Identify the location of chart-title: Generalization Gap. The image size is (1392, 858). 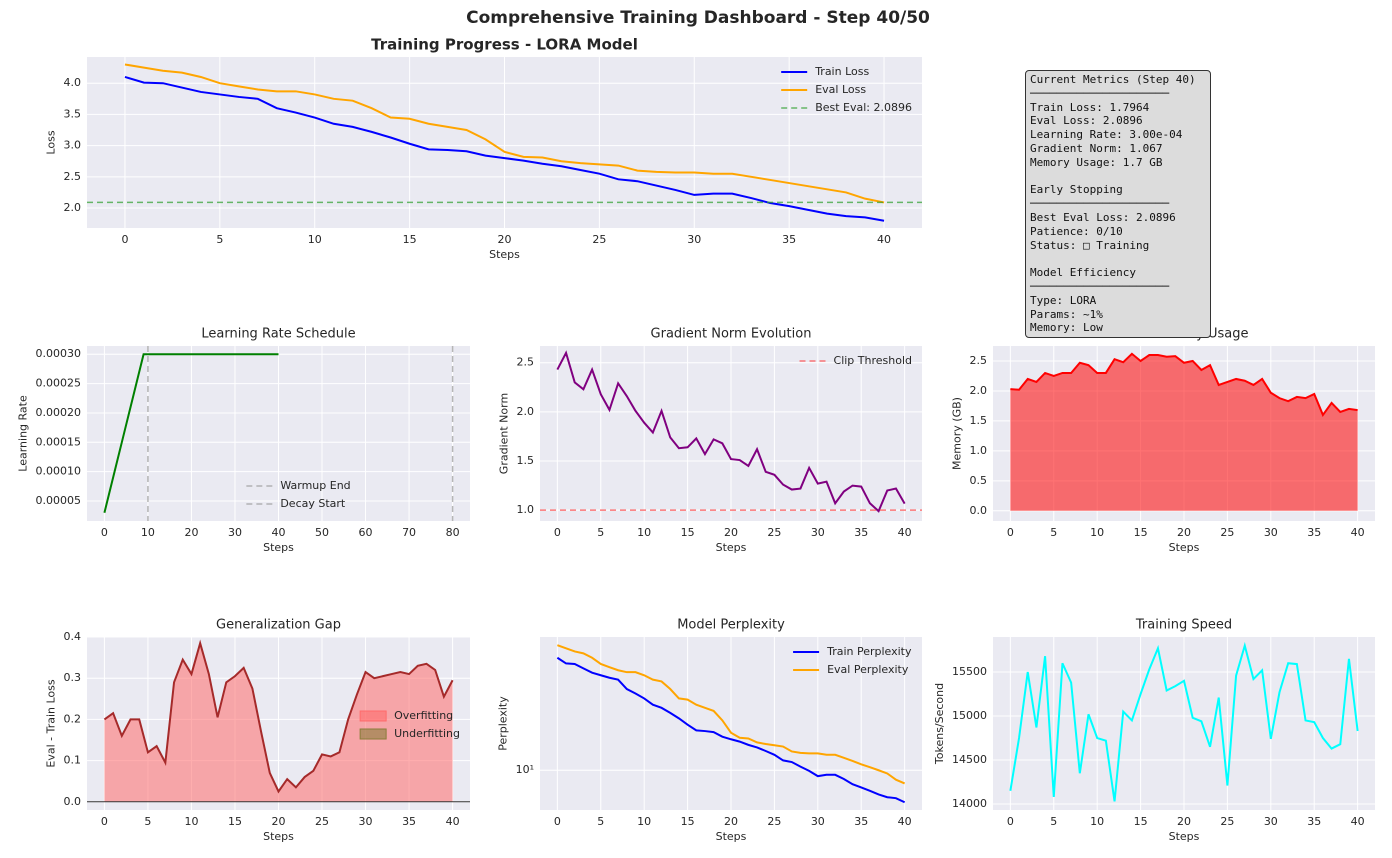
(278, 625).